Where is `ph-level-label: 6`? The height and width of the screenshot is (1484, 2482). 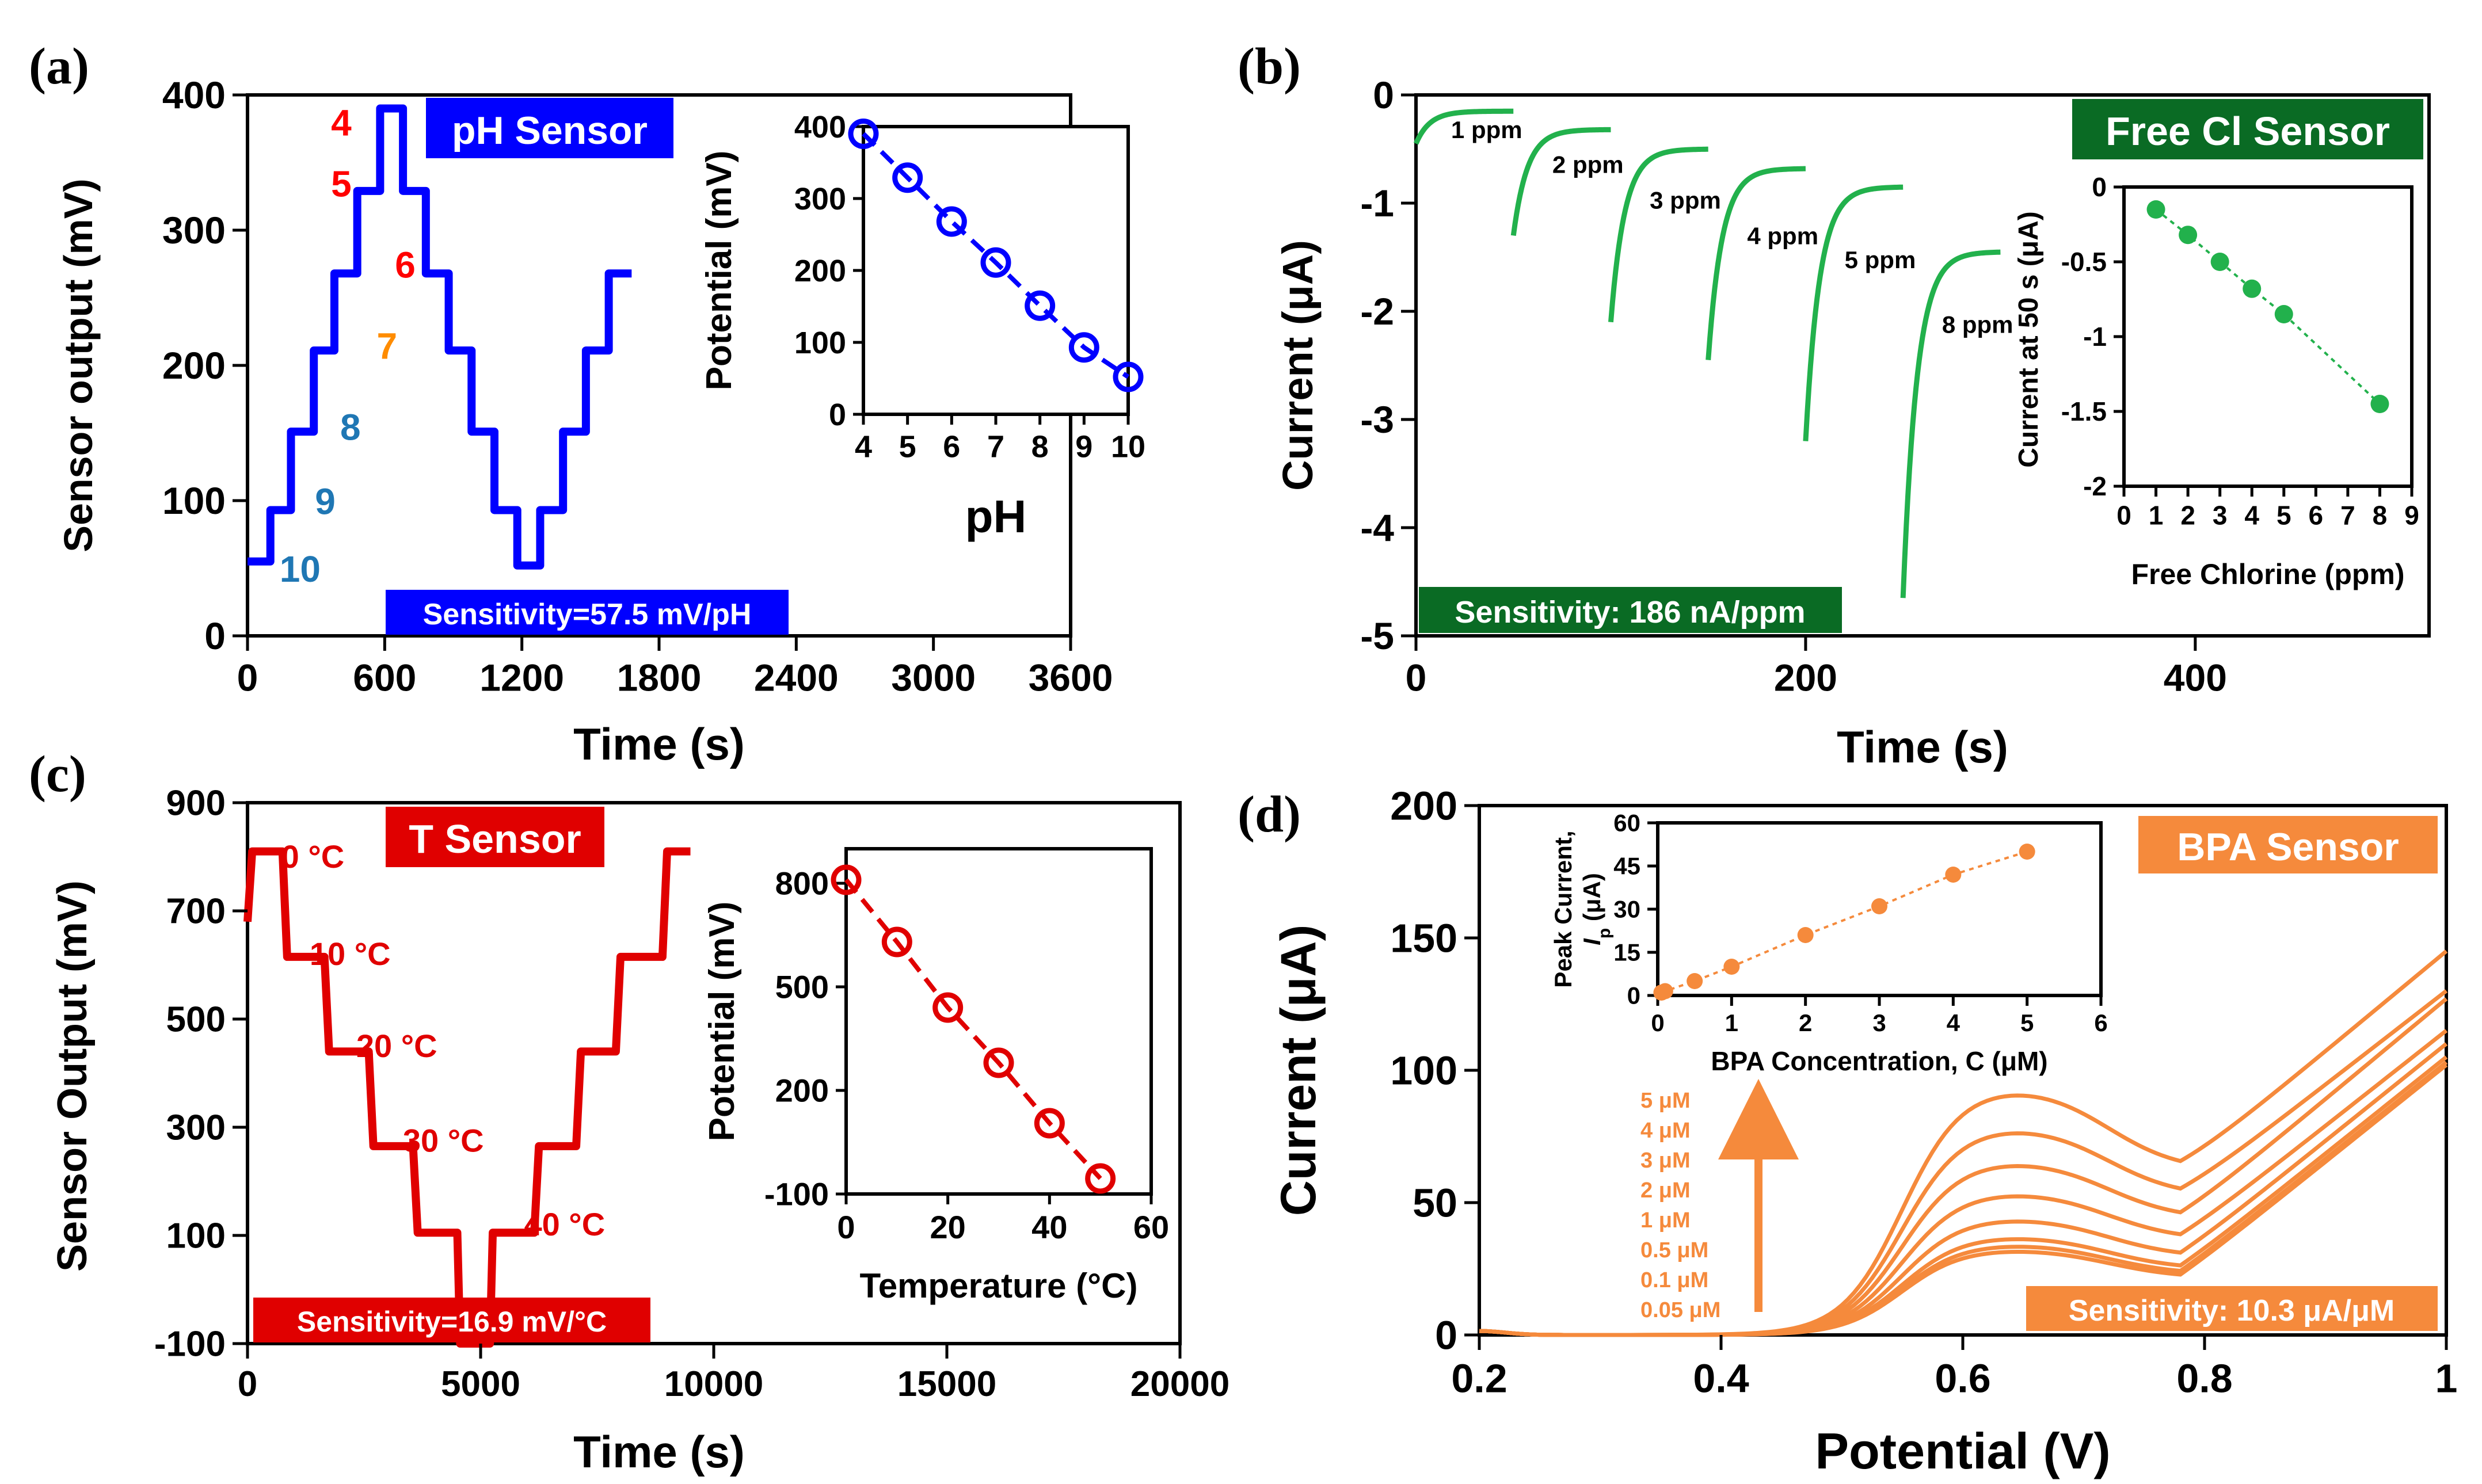 ph-level-label: 6 is located at coordinates (405, 264).